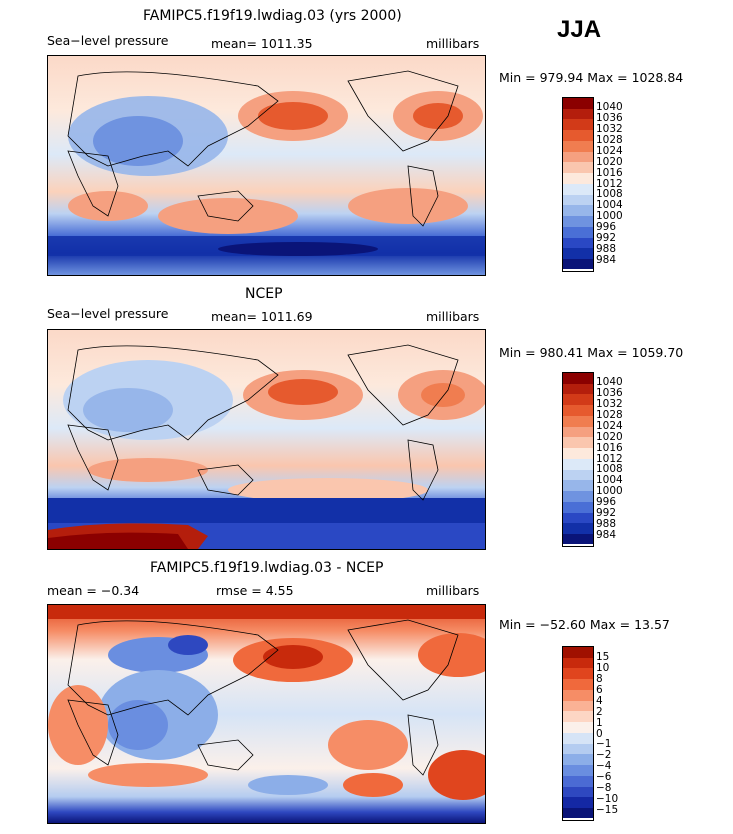 This screenshot has width=733, height=834. I want to click on colorbar-tick: 8, so click(599, 679).